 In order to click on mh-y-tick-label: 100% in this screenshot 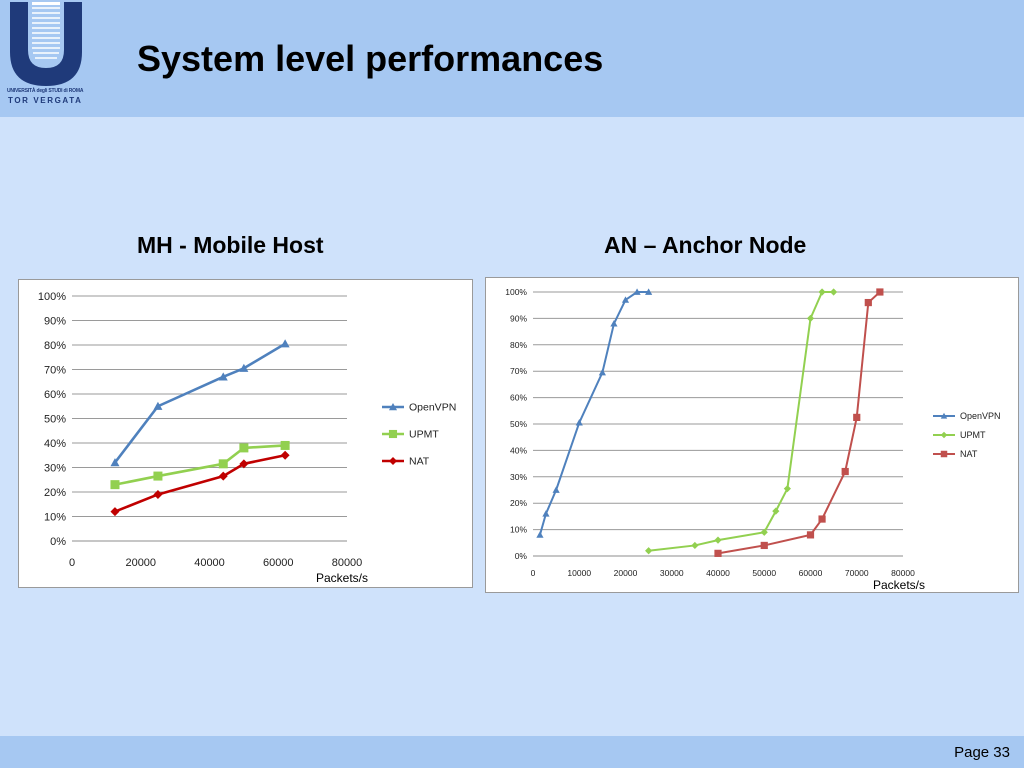, I will do `click(52, 297)`.